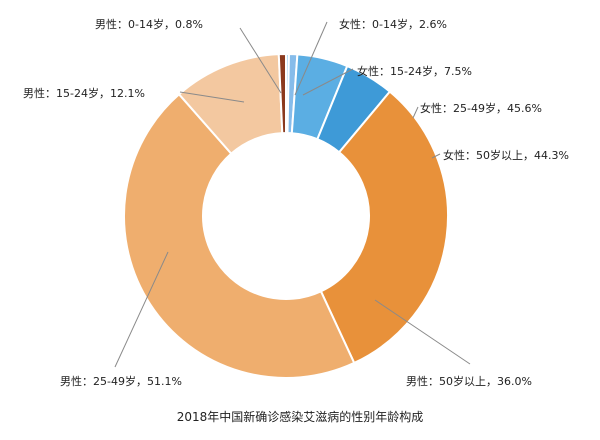 The width and height of the screenshot is (600, 440). Describe the element at coordinates (506, 155) in the screenshot. I see `slice-label-female-50-plus: 女性：50岁以上，44.3%` at that location.